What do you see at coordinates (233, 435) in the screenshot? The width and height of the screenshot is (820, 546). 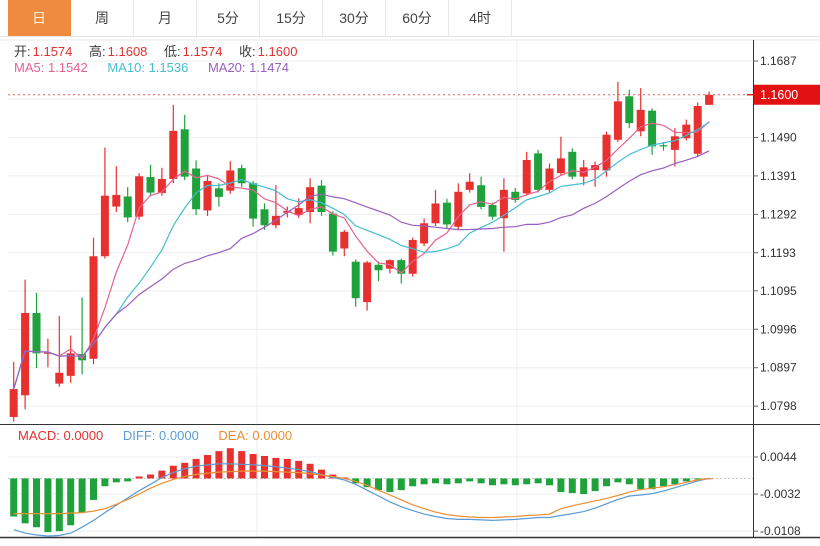 I see `dea-label: DEA:` at bounding box center [233, 435].